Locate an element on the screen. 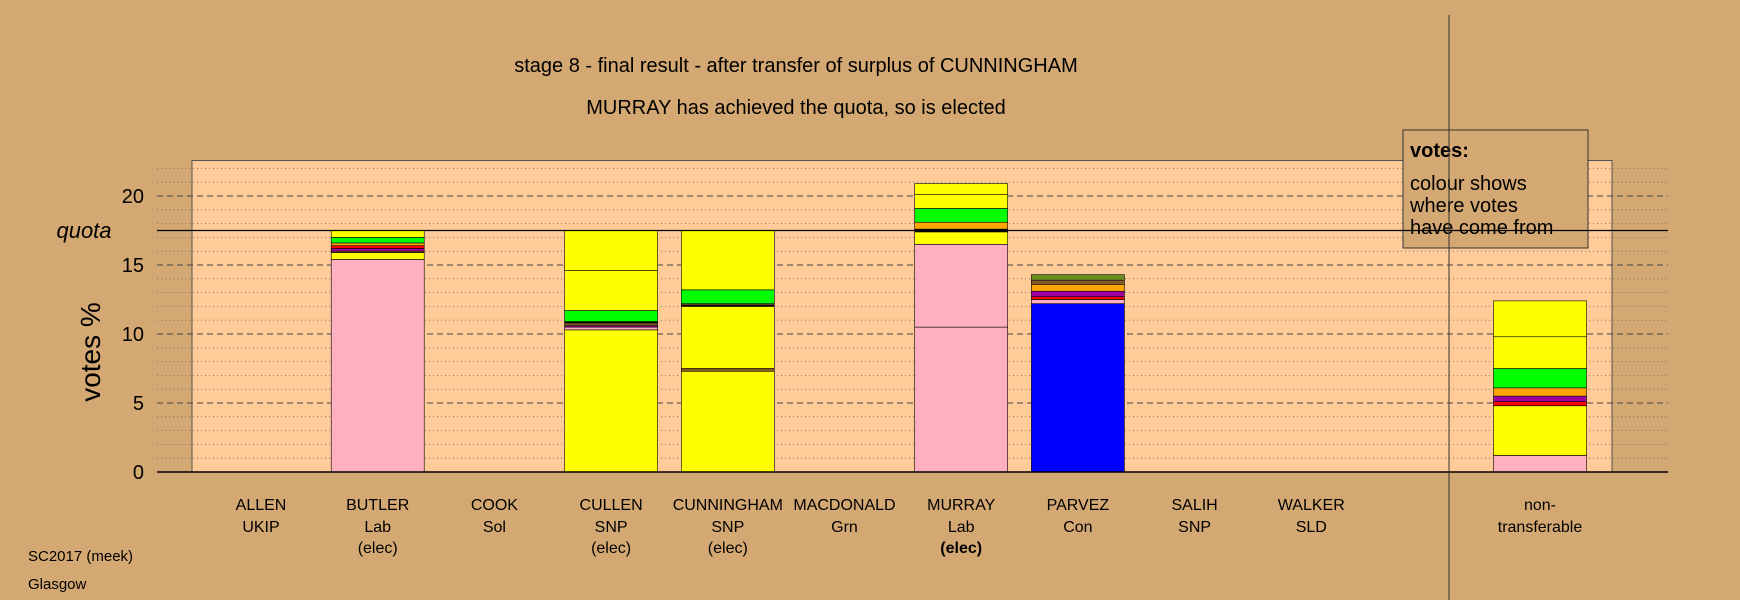 The height and width of the screenshot is (600, 1740). legend-line-1: colour shows is located at coordinates (1468, 184).